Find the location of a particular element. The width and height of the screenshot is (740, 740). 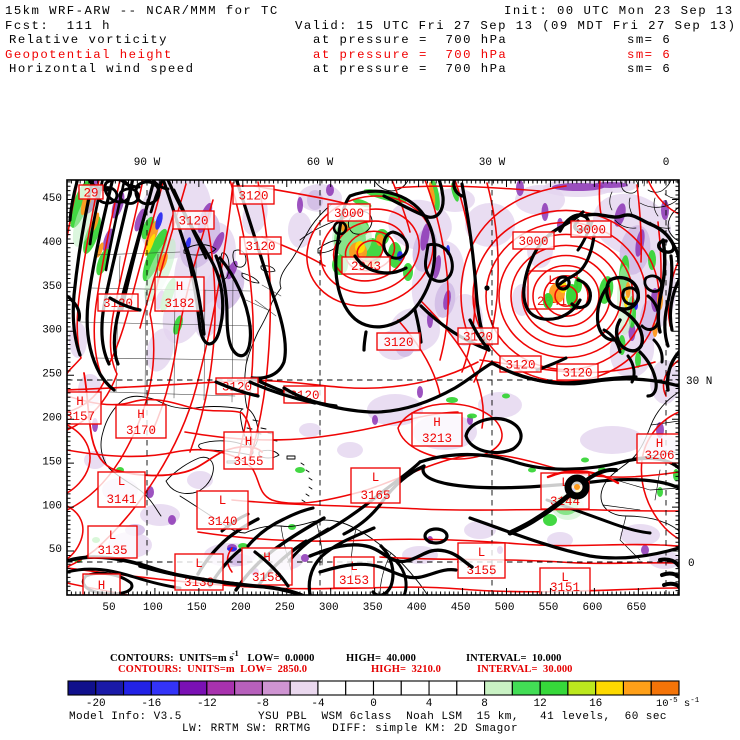

svg-text: 90 W is located at coordinates (147, 163).